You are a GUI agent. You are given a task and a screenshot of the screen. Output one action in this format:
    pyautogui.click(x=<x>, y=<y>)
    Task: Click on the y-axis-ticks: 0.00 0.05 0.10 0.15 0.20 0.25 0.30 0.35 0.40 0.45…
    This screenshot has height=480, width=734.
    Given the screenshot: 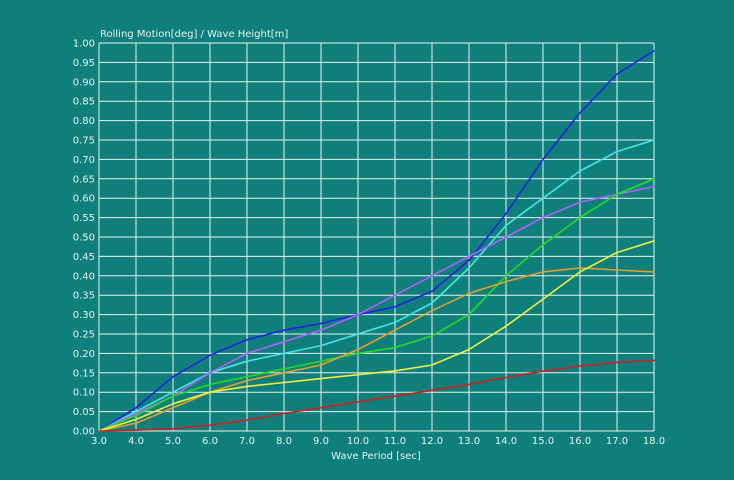 What is the action you would take?
    pyautogui.click(x=84, y=238)
    